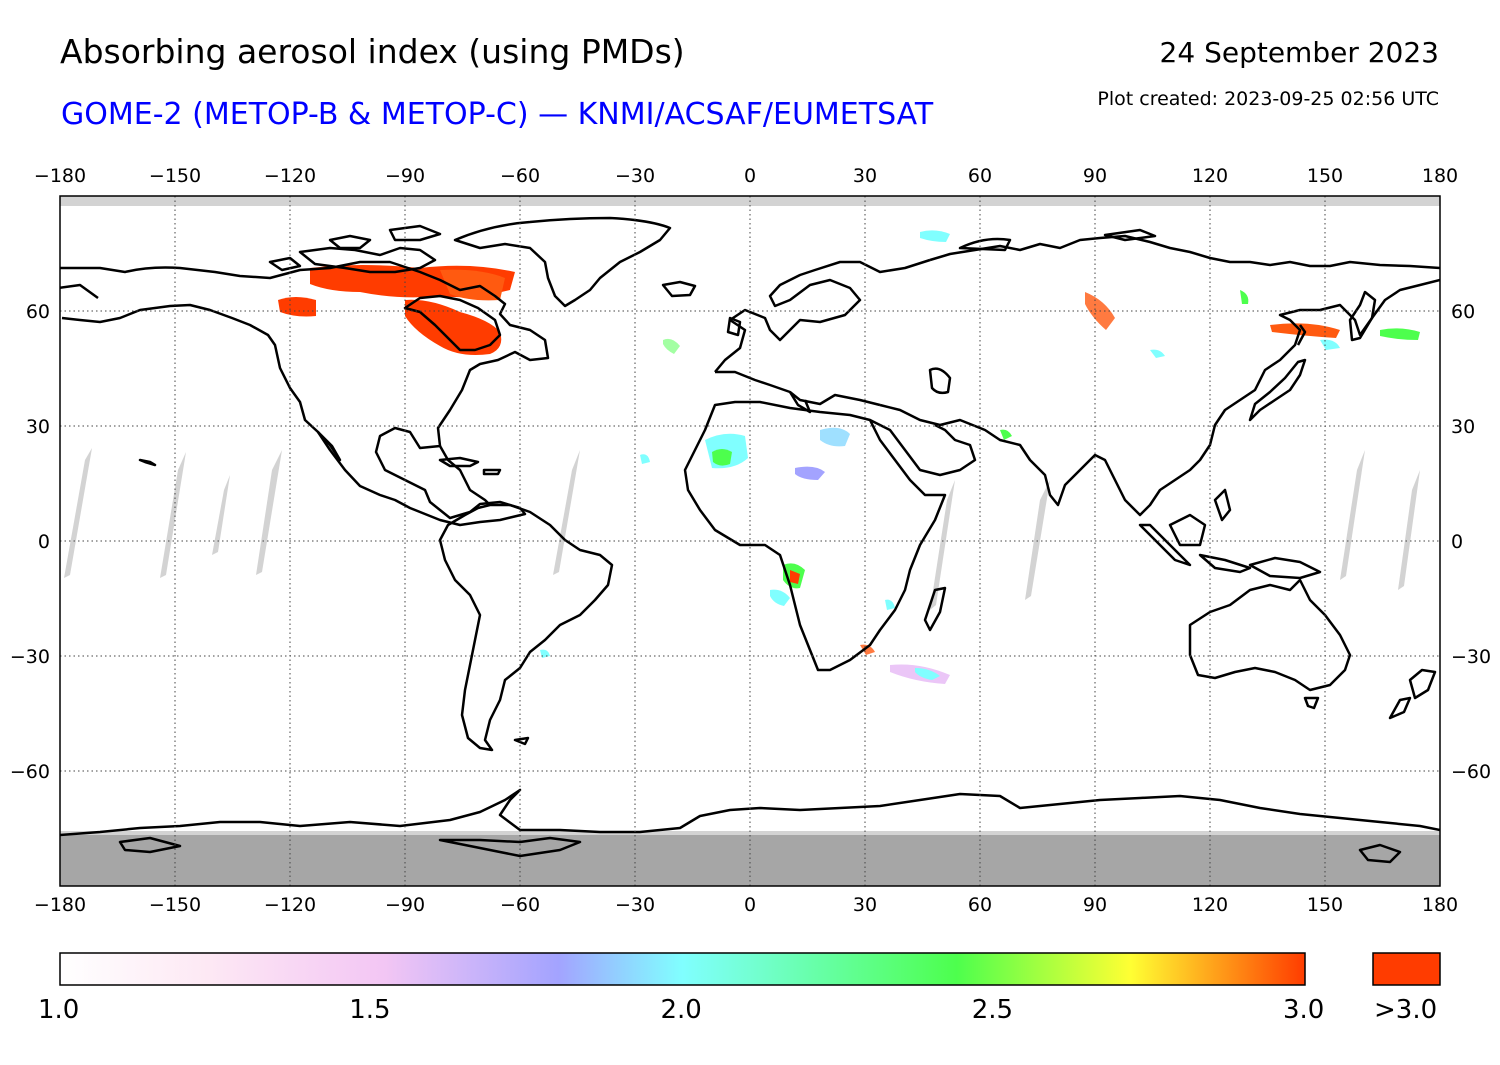 The width and height of the screenshot is (1500, 1065). Describe the element at coordinates (865, 176) in the screenshot. I see `lon-tick-label-top: 30` at that location.